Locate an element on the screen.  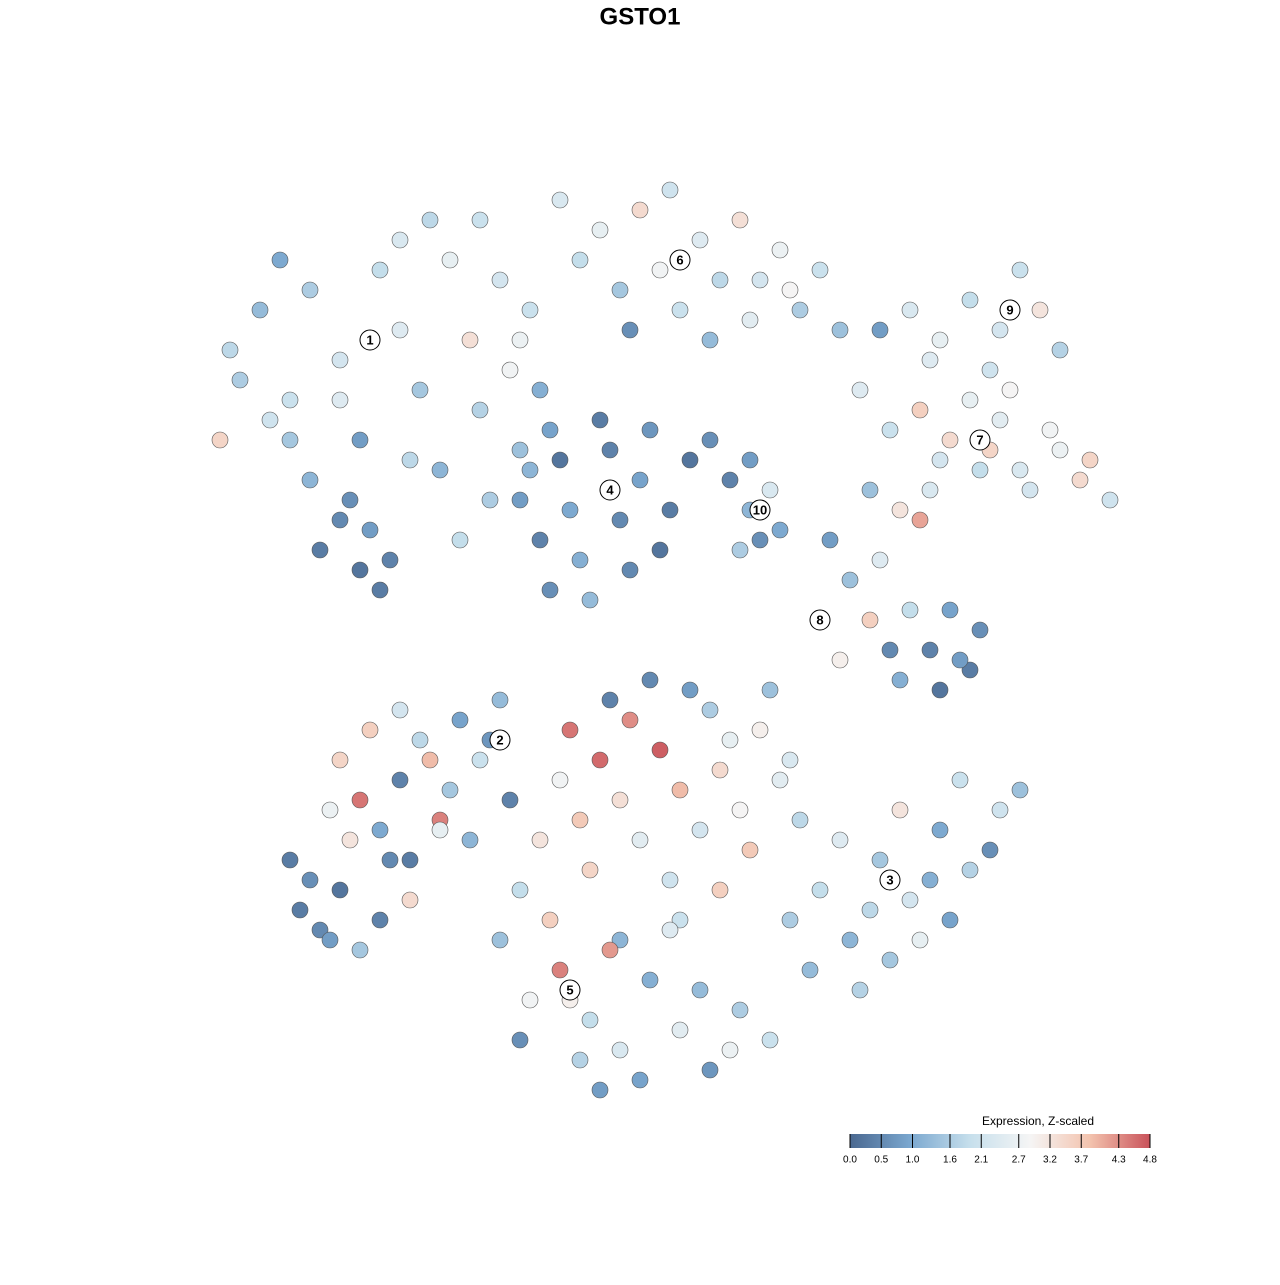
cluster-label: 2 is located at coordinates (500, 740).